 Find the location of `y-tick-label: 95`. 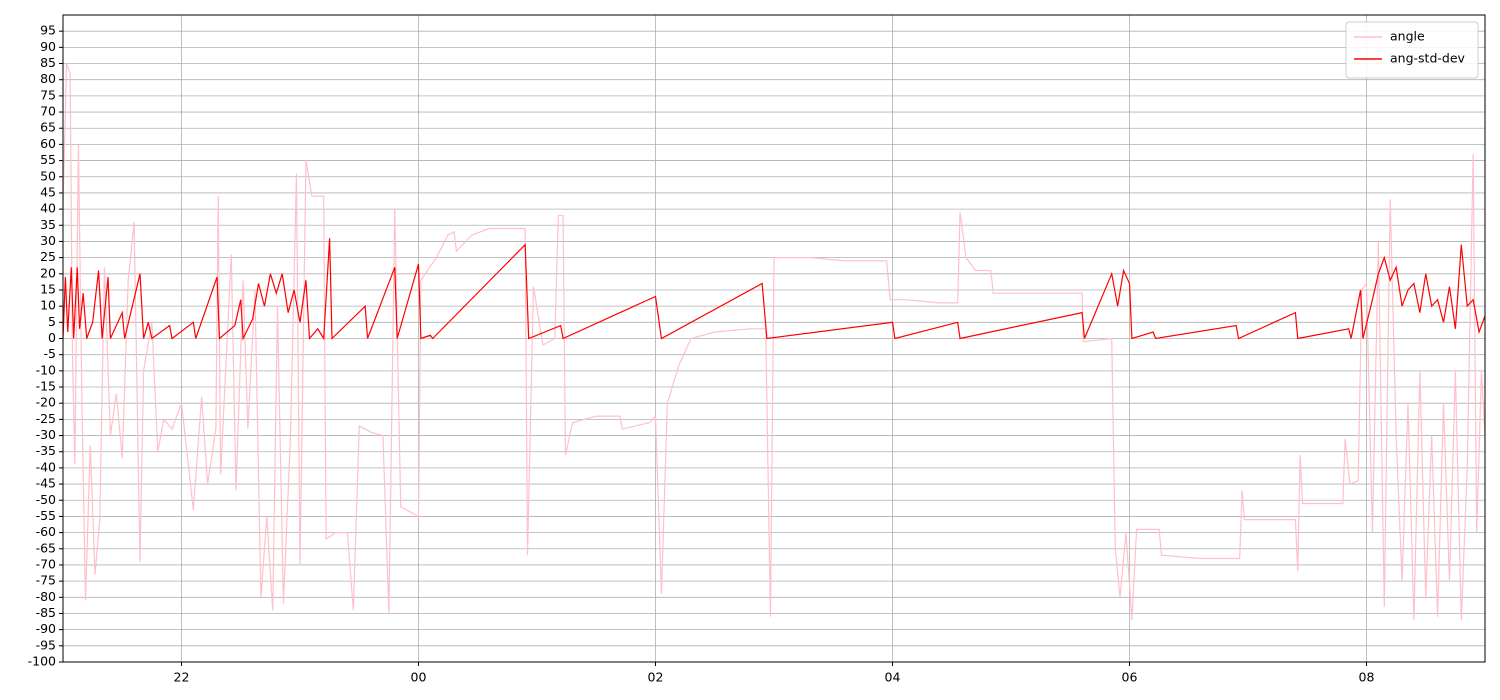

y-tick-label: 95 is located at coordinates (48, 30).